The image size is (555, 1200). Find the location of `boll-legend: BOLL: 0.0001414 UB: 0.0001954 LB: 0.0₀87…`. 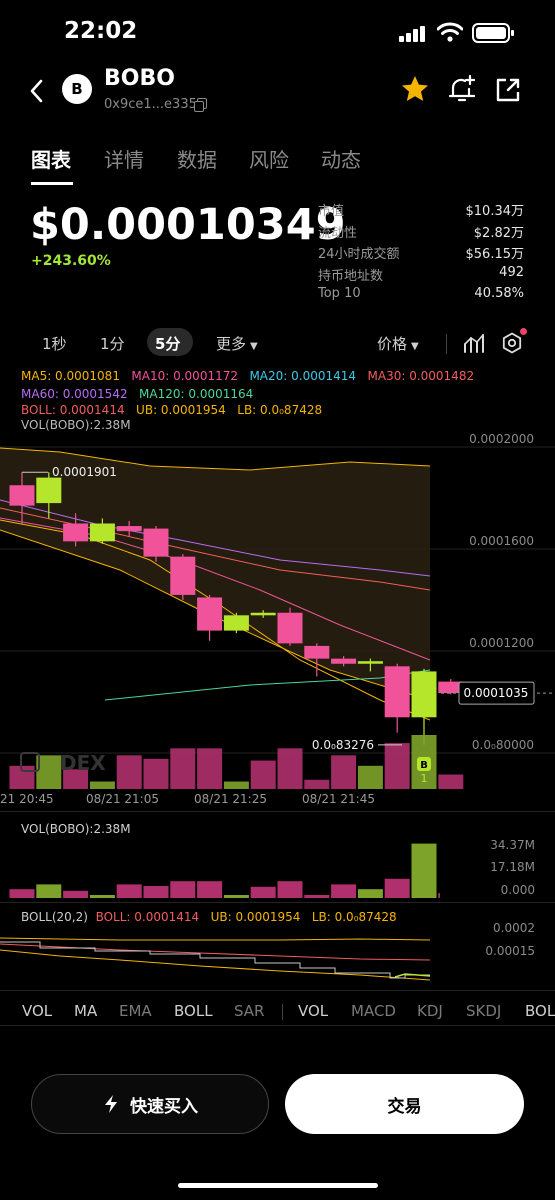

boll-legend: BOLL: 0.0001414 UB: 0.0001954 LB: 0.0₀87… is located at coordinates (171, 410).